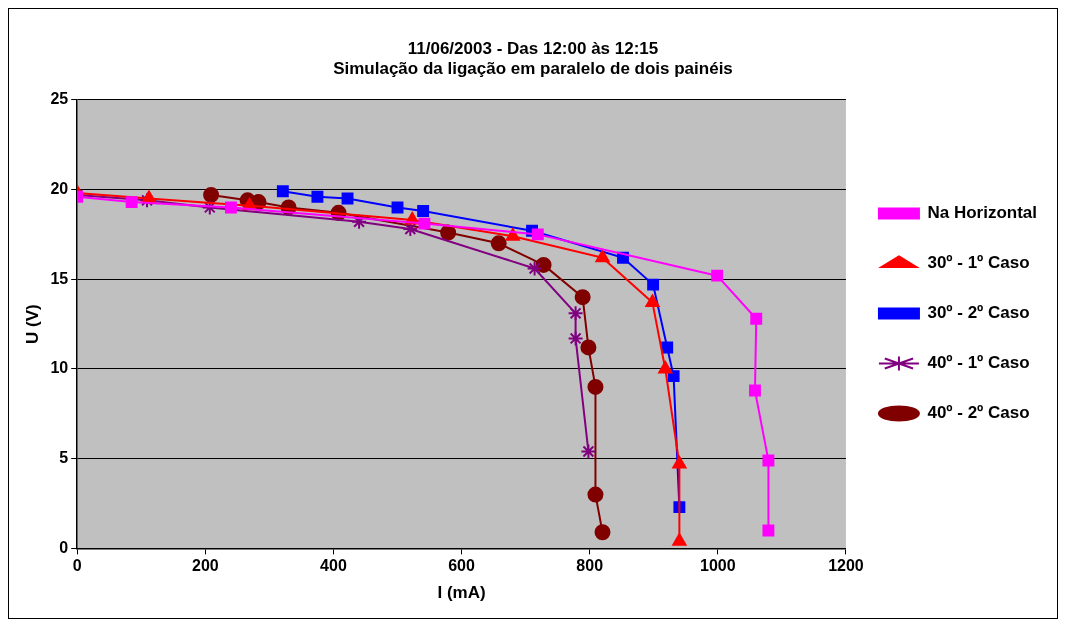 This screenshot has height=627, width=1066. What do you see at coordinates (205, 566) in the screenshot?
I see `x-tick-label: 200` at bounding box center [205, 566].